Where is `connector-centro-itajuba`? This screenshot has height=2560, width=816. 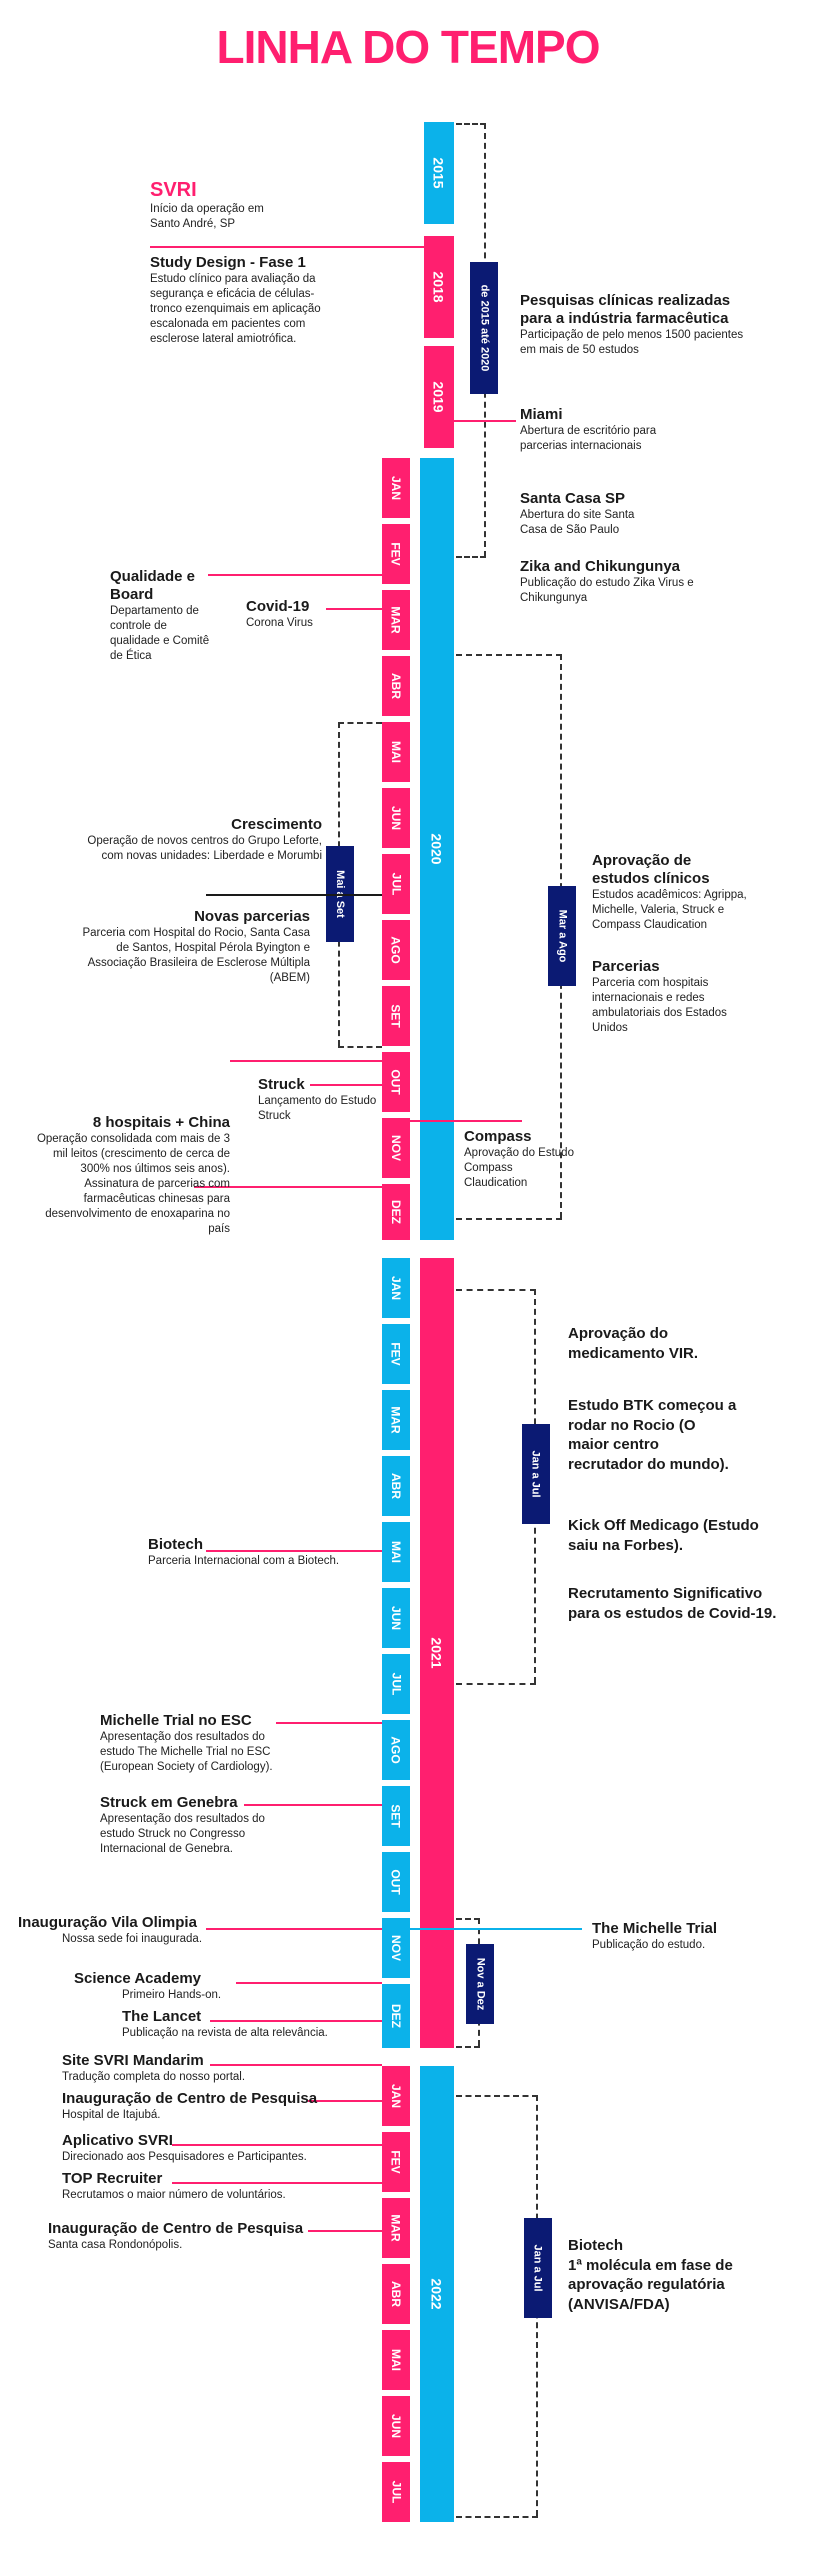 connector-centro-itajuba is located at coordinates (345, 2101).